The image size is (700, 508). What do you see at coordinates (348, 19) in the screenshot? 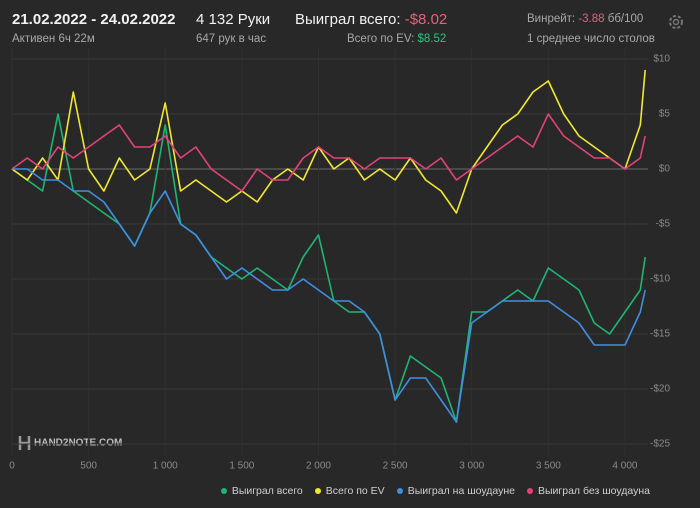
I see `won-label: Выиграл всего:` at bounding box center [348, 19].